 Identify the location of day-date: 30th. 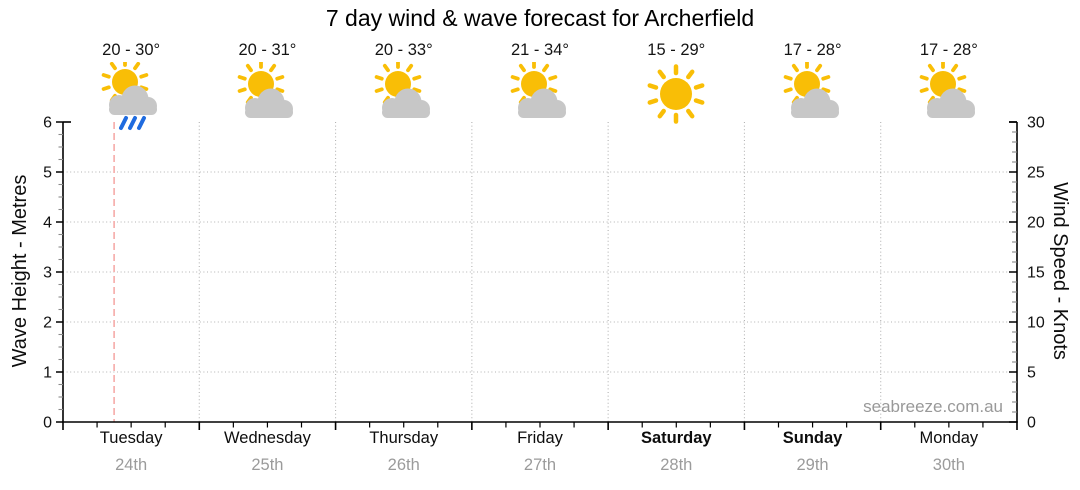
(948, 465).